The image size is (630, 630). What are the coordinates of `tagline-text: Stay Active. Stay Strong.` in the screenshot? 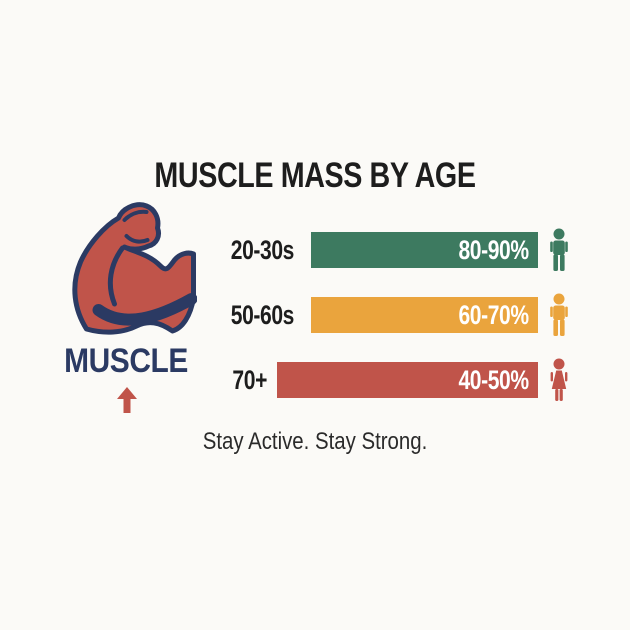 It's located at (315, 441).